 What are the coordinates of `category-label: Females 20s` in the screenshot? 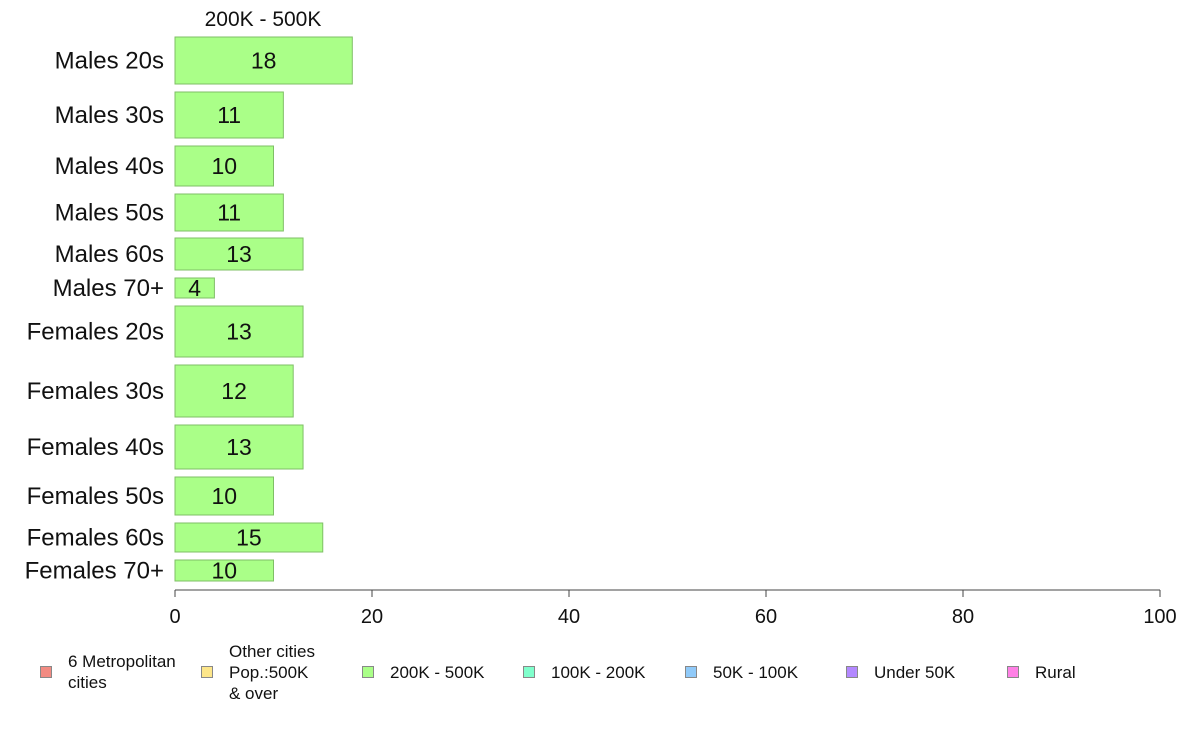 It's located at (95, 332).